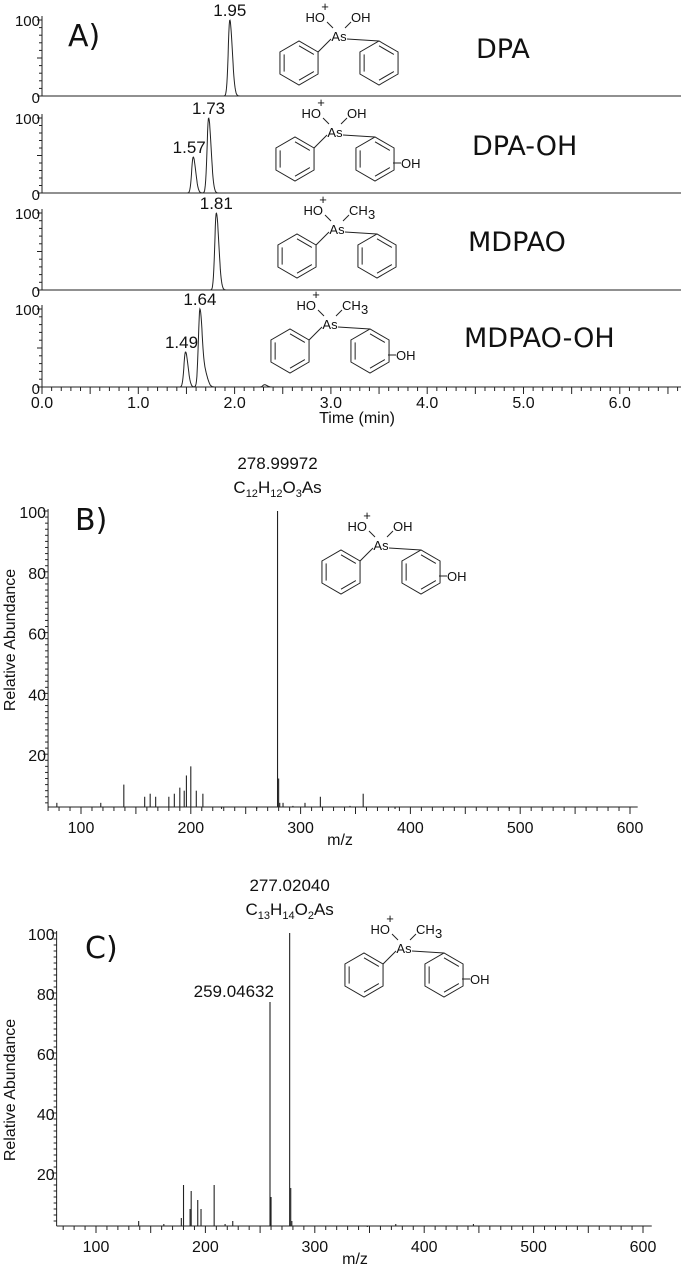 The height and width of the screenshot is (1266, 681). I want to click on peak-mz-label: 277.02040, so click(289, 885).